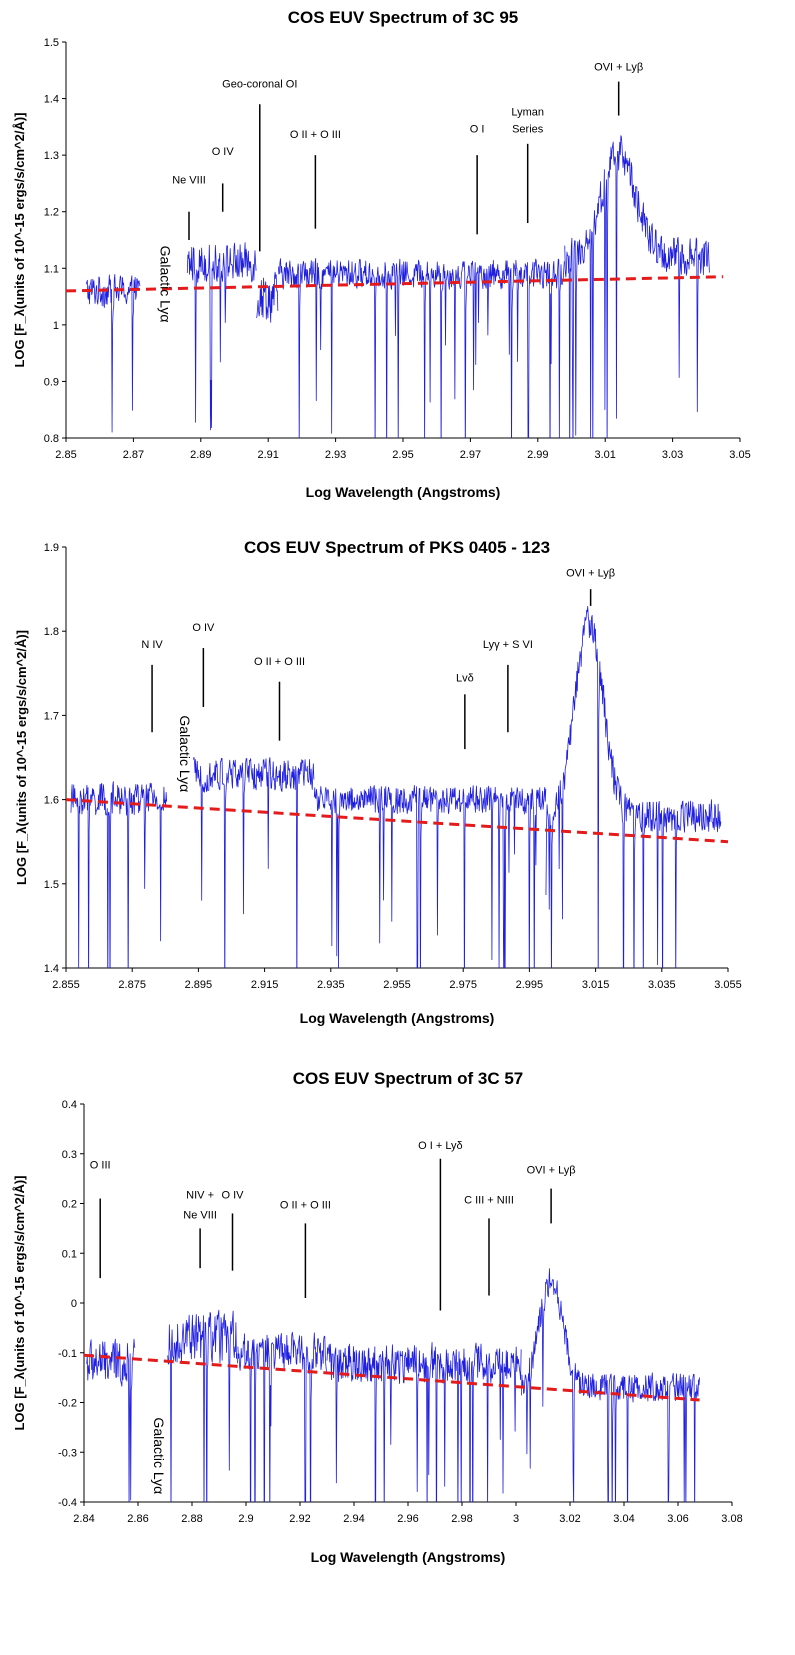  What do you see at coordinates (69, 1254) in the screenshot?
I see `y-tick-label: 0.1` at bounding box center [69, 1254].